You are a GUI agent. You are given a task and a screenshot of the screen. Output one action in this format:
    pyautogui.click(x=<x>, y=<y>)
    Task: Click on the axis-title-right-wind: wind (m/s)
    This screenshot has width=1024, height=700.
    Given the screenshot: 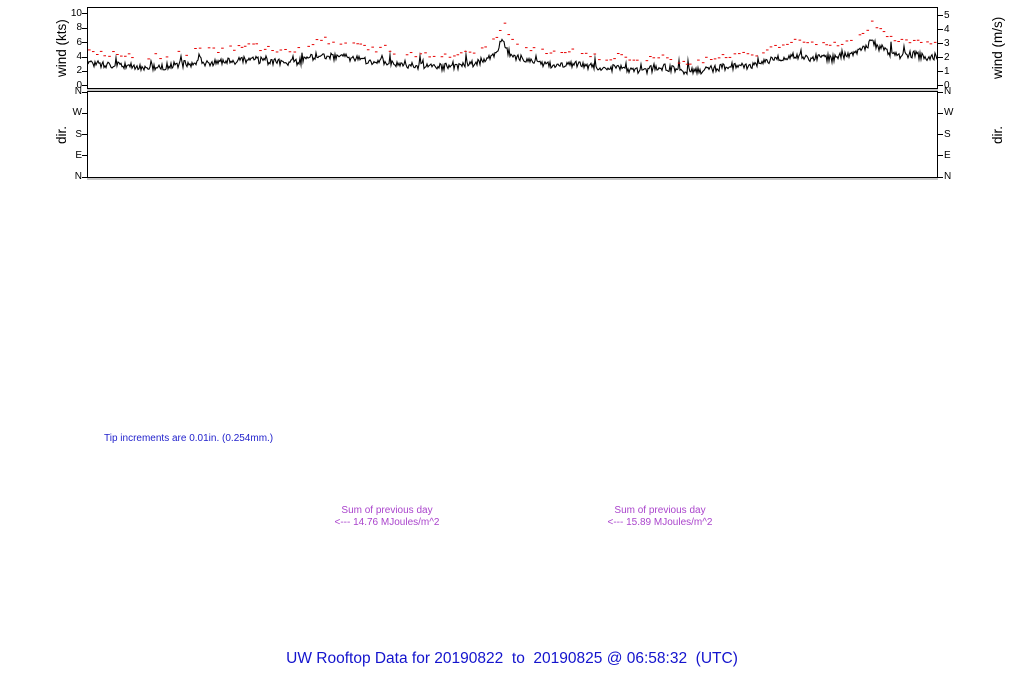 What is the action you would take?
    pyautogui.click(x=997, y=48)
    